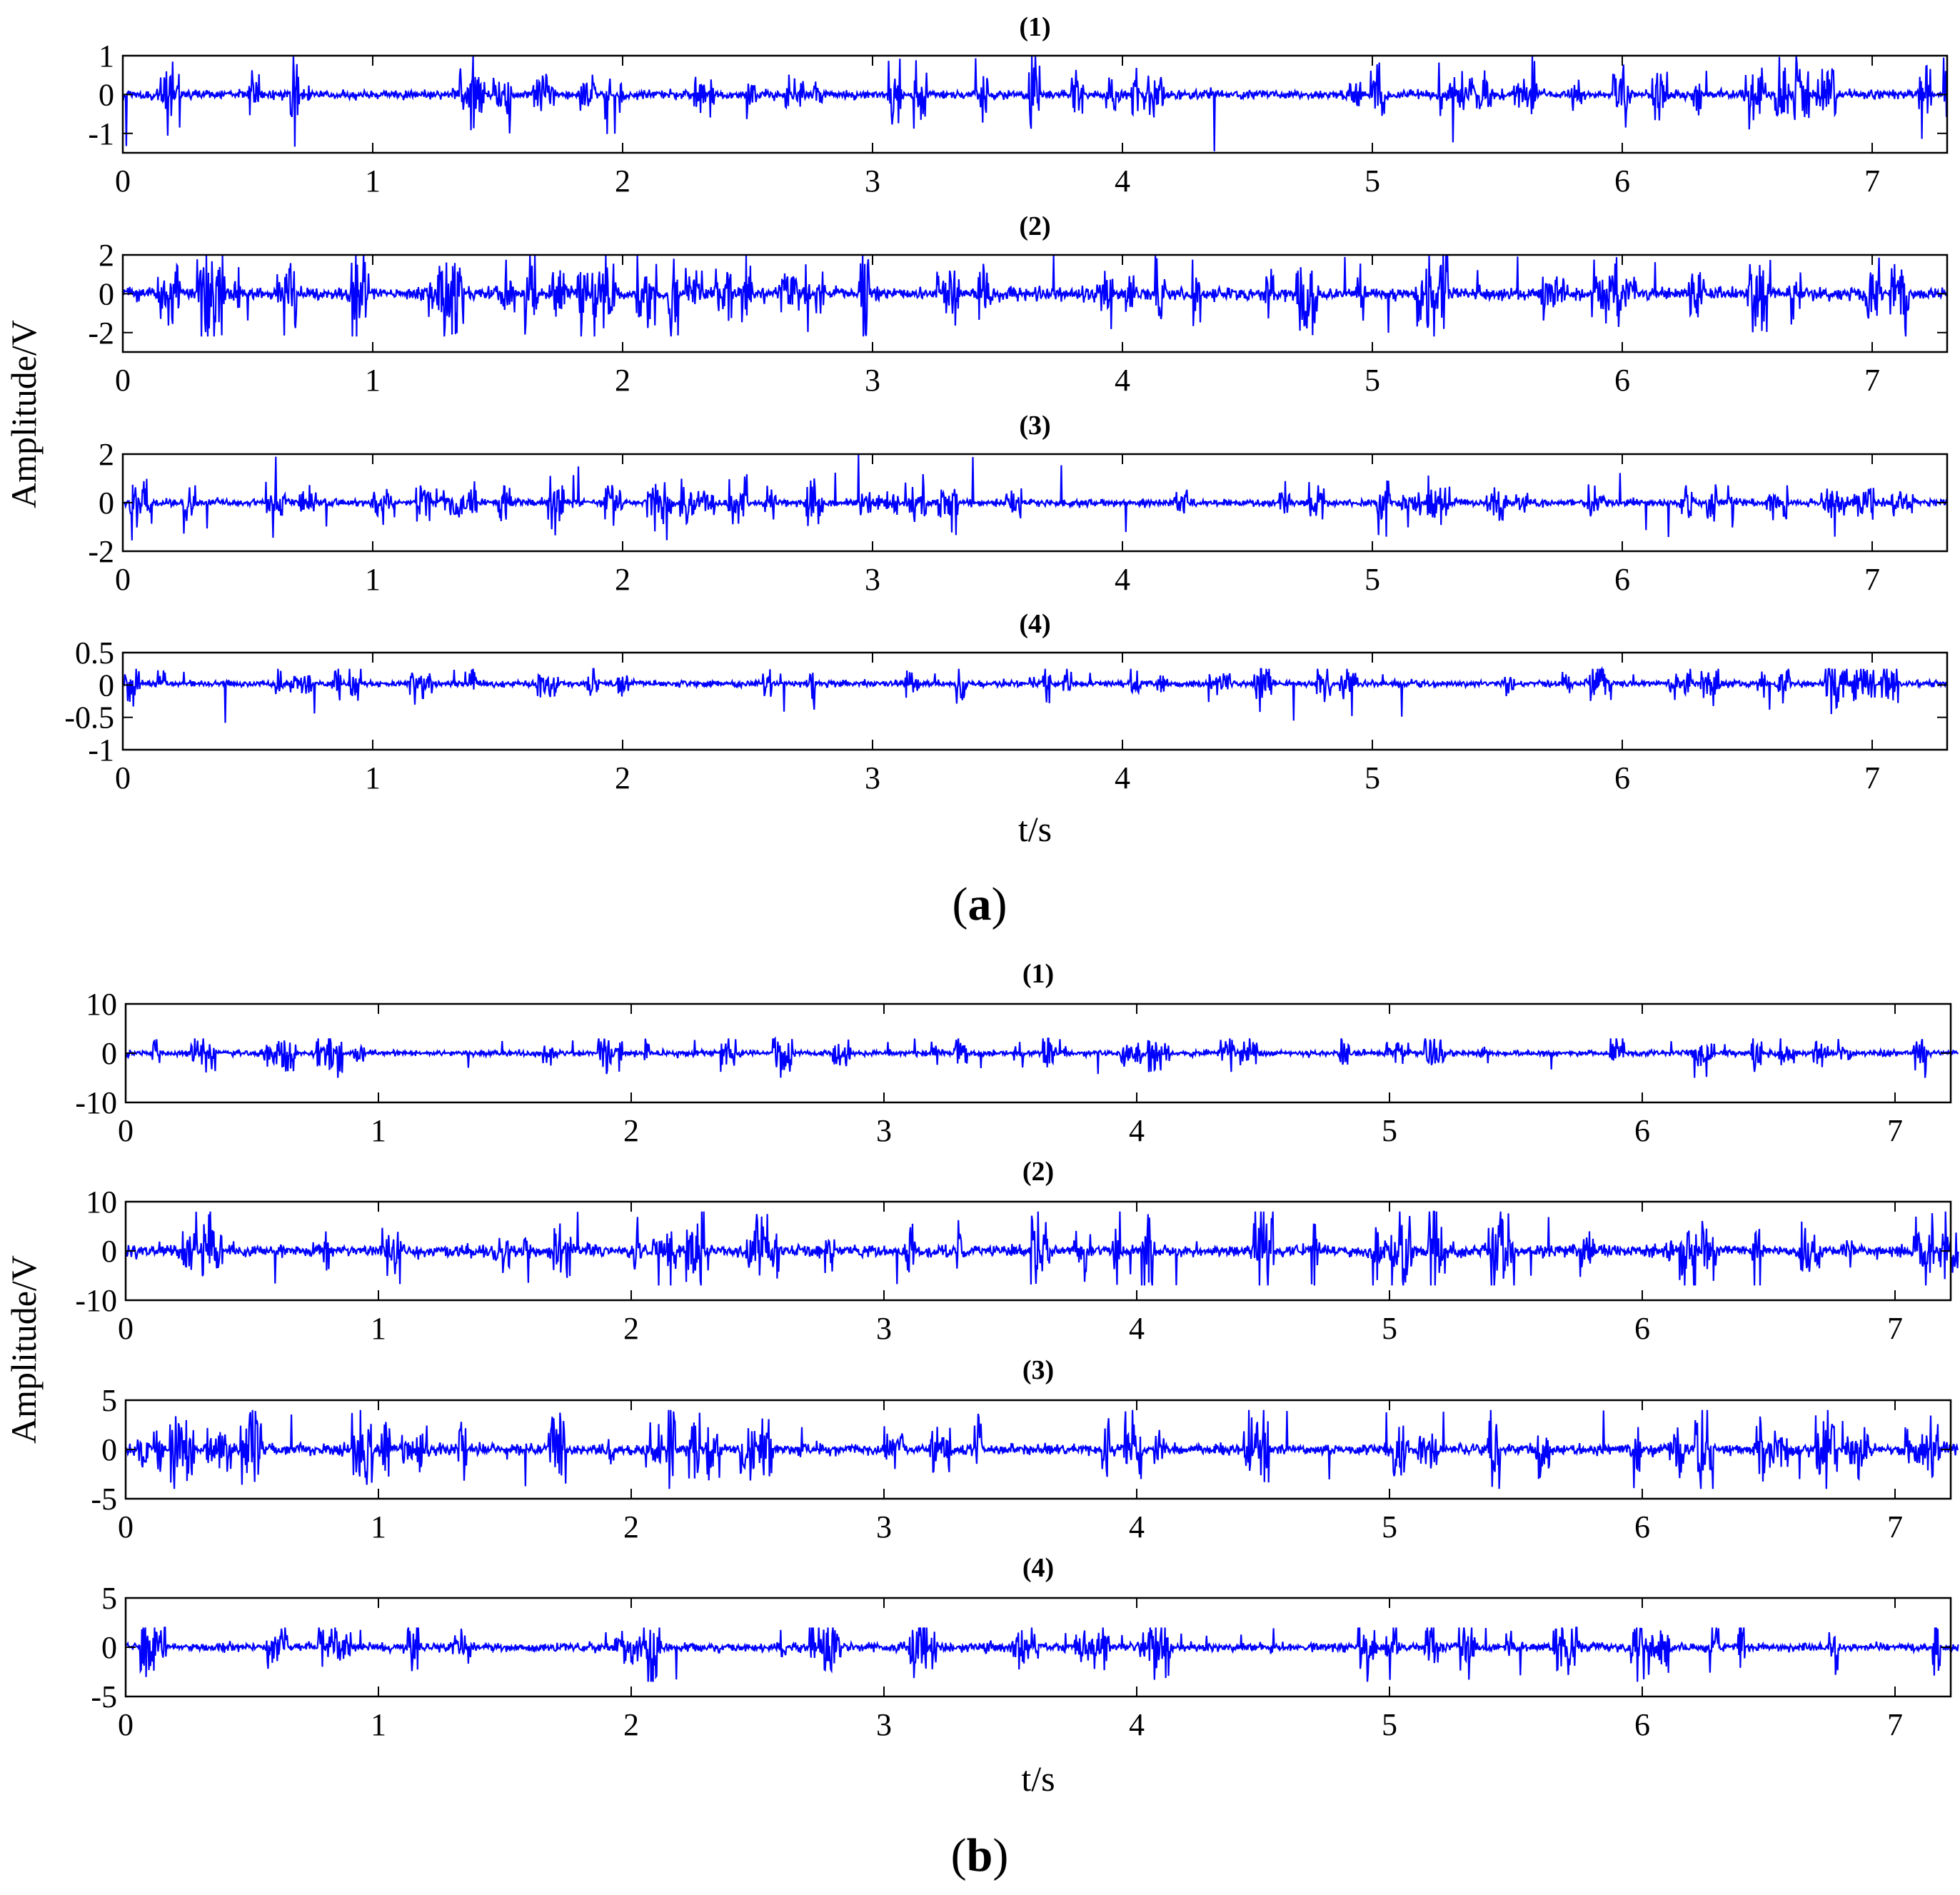 The width and height of the screenshot is (1960, 1895). What do you see at coordinates (24, 1349) in the screenshot?
I see `y-axis-label: Amplitude/V` at bounding box center [24, 1349].